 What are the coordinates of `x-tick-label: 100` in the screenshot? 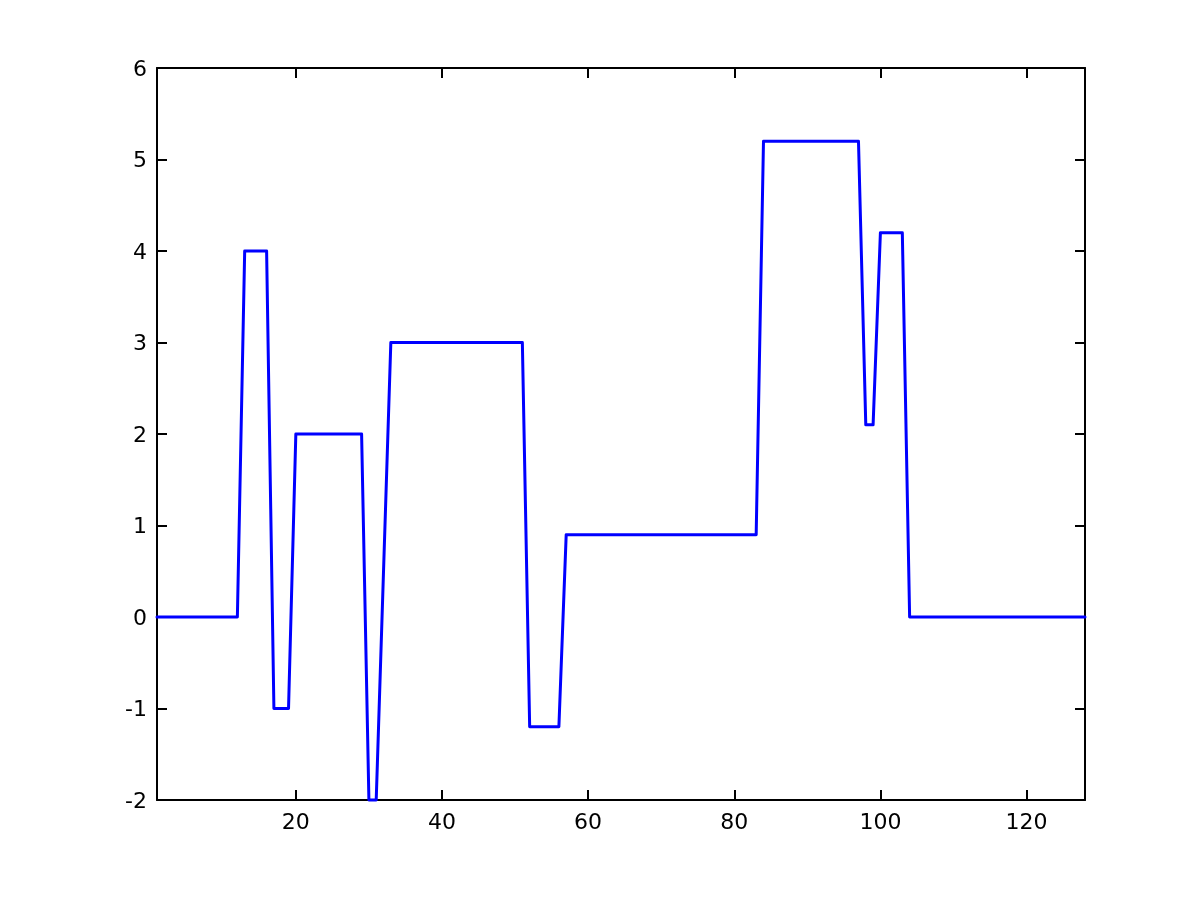 It's located at (880, 821).